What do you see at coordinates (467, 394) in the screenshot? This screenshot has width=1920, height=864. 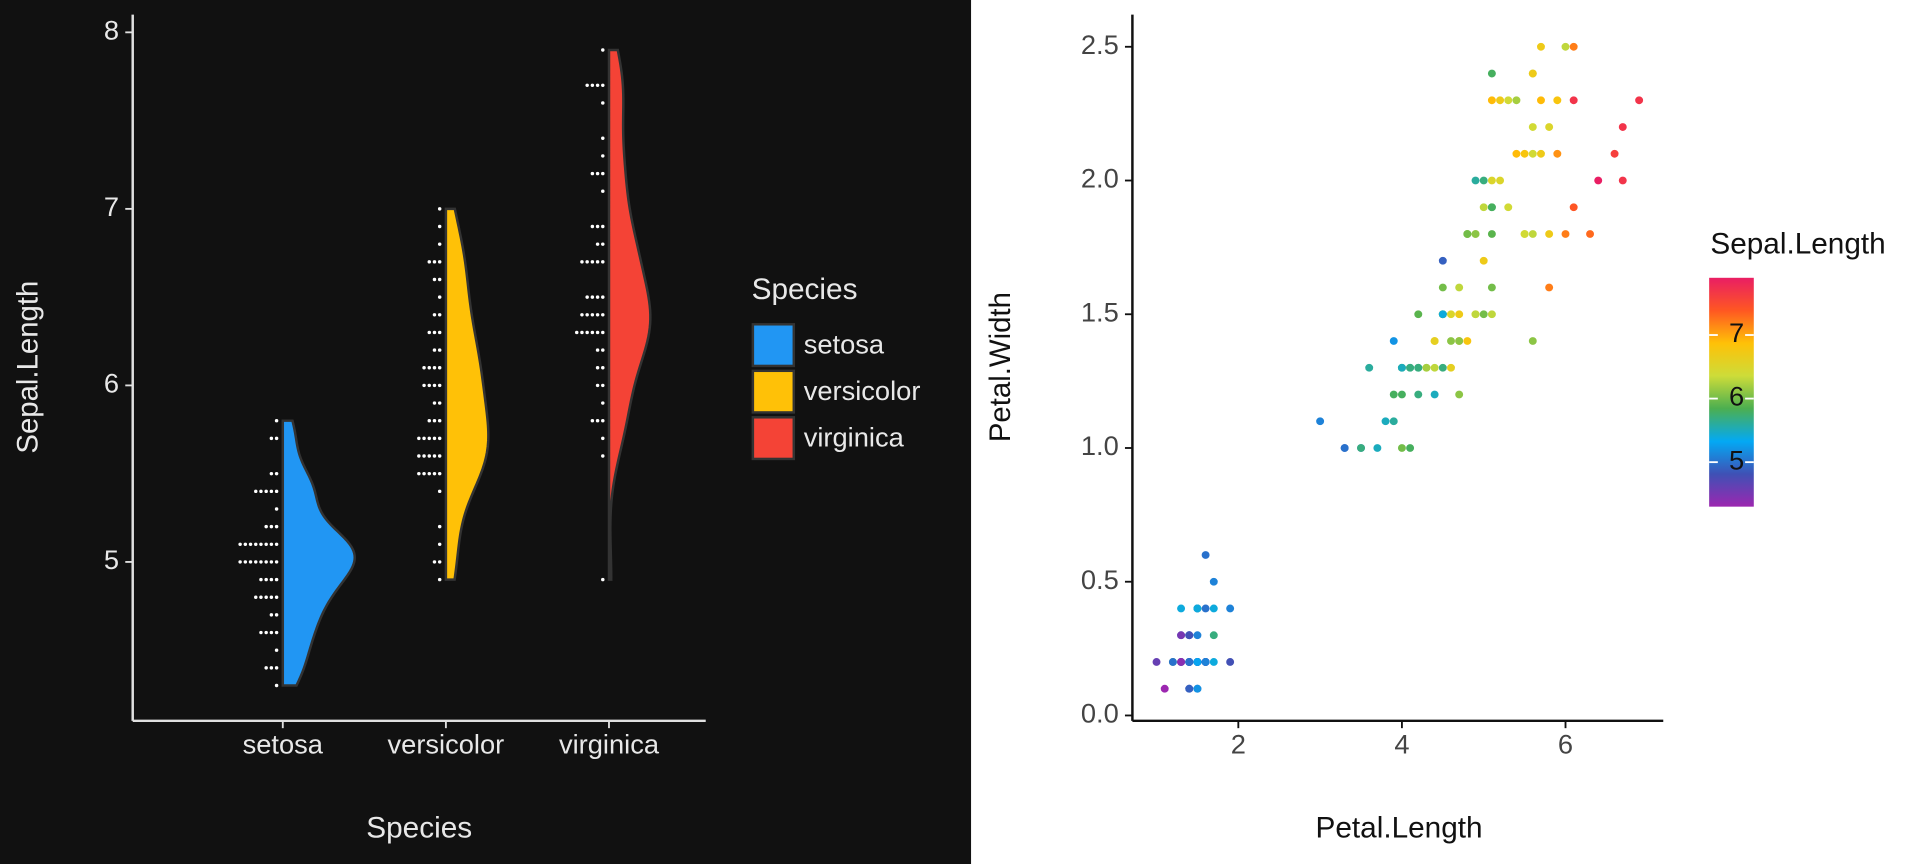 I see `violin` at bounding box center [467, 394].